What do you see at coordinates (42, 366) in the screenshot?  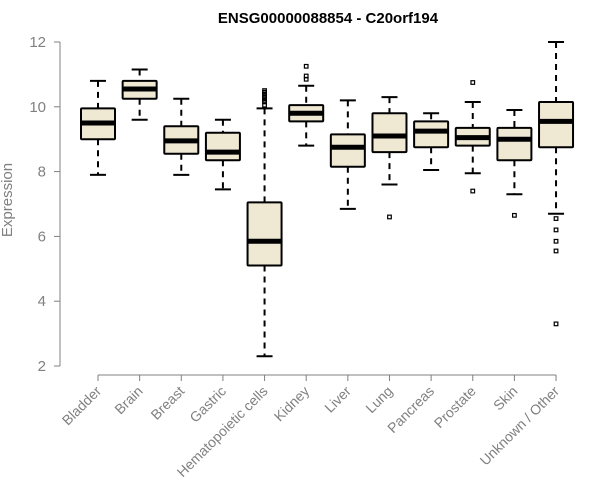 I see `y-tick-label: 2` at bounding box center [42, 366].